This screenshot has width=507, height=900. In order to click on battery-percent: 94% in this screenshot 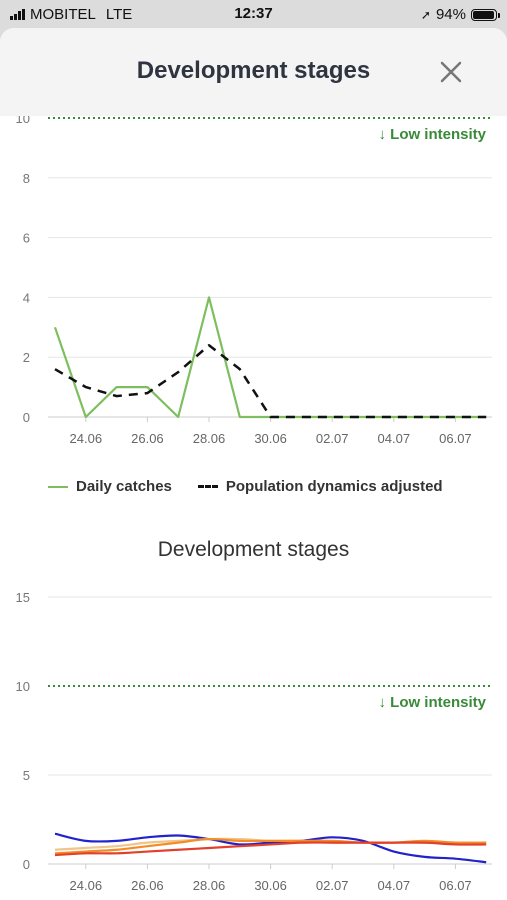, I will do `click(450, 14)`.